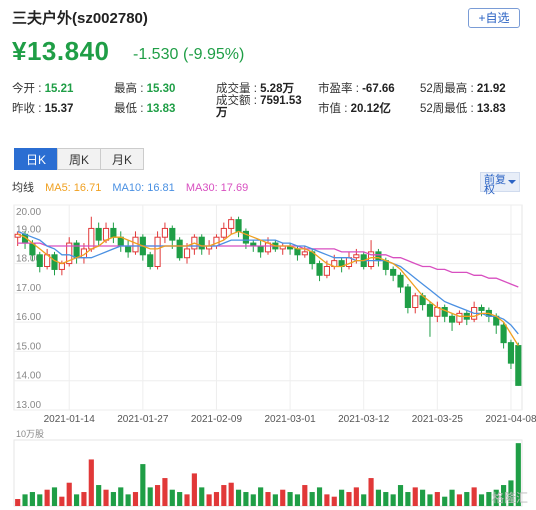  Describe the element at coordinates (28, 288) in the screenshot. I see `y-tick-label: 17.00` at that location.